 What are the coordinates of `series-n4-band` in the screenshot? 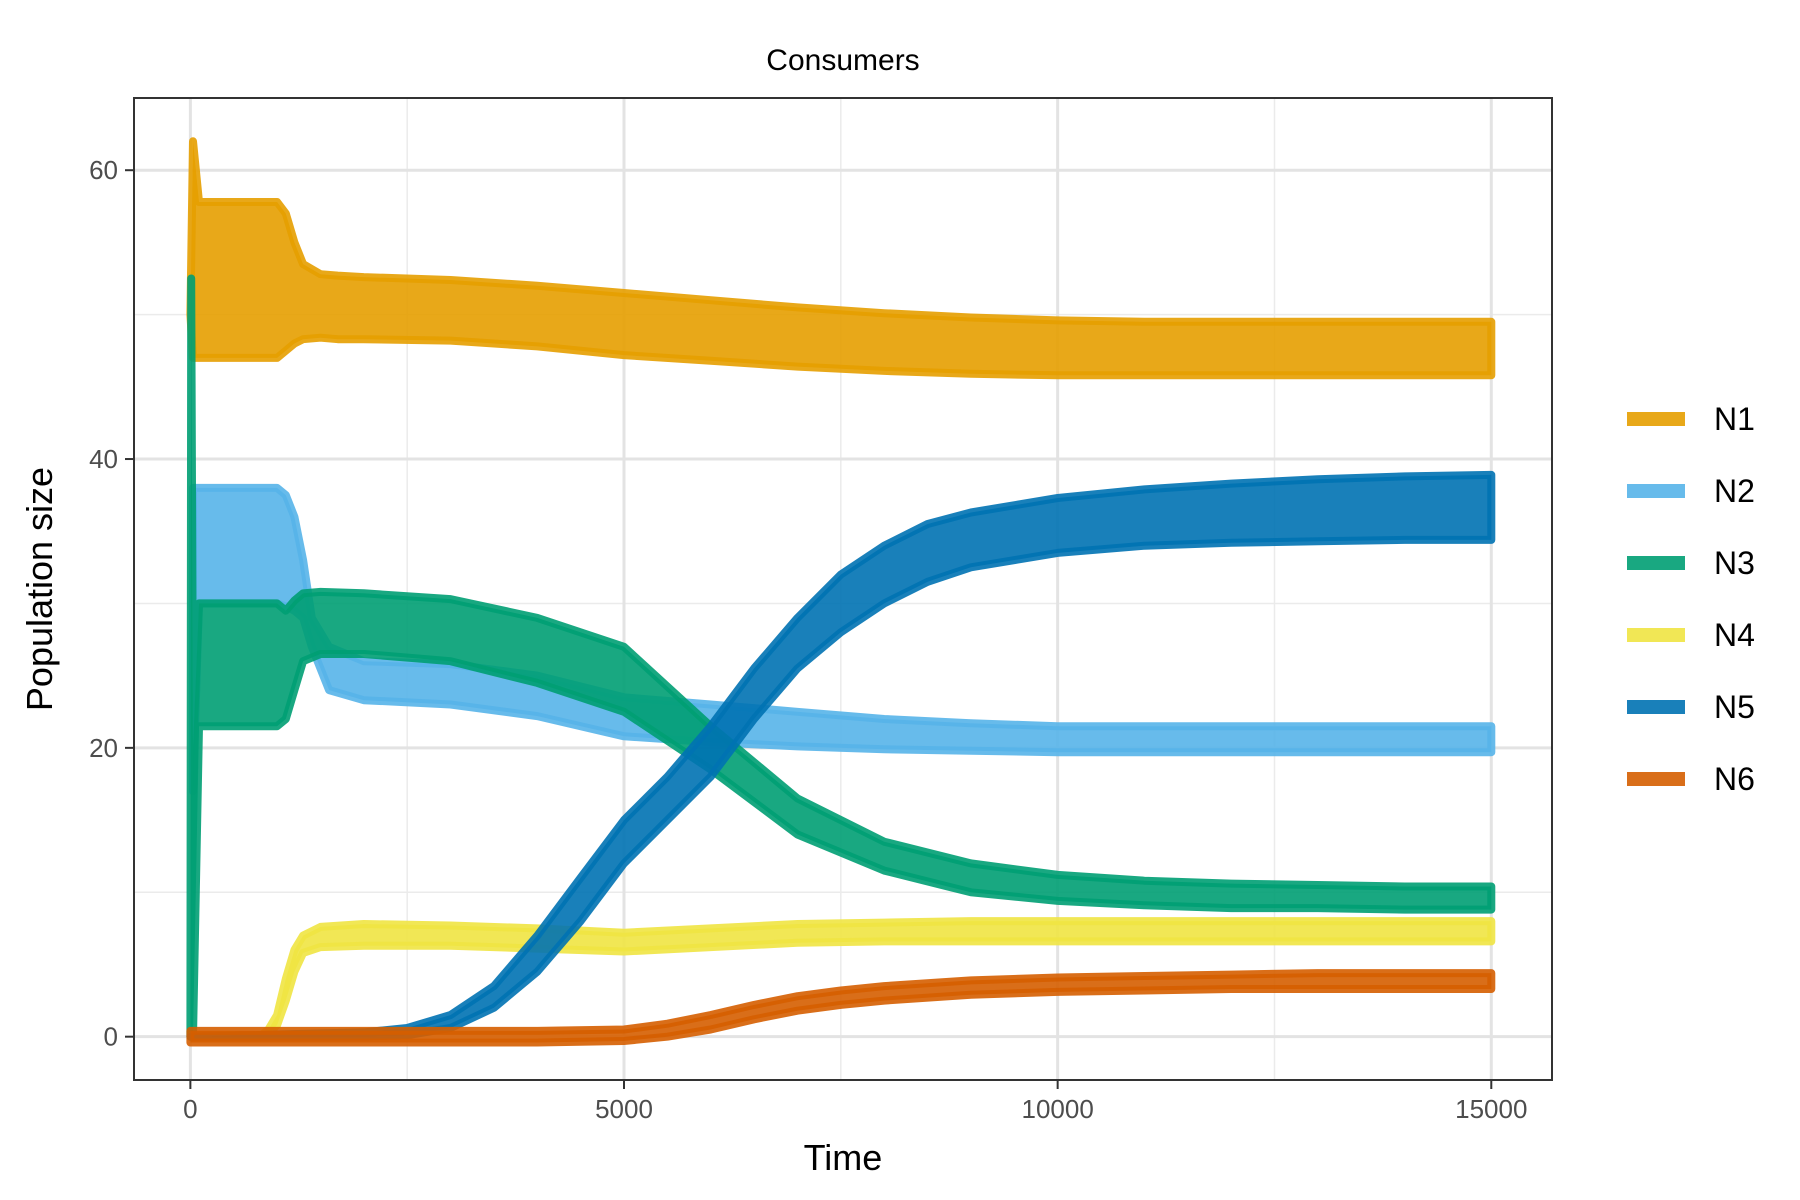 It's located at (841, 979).